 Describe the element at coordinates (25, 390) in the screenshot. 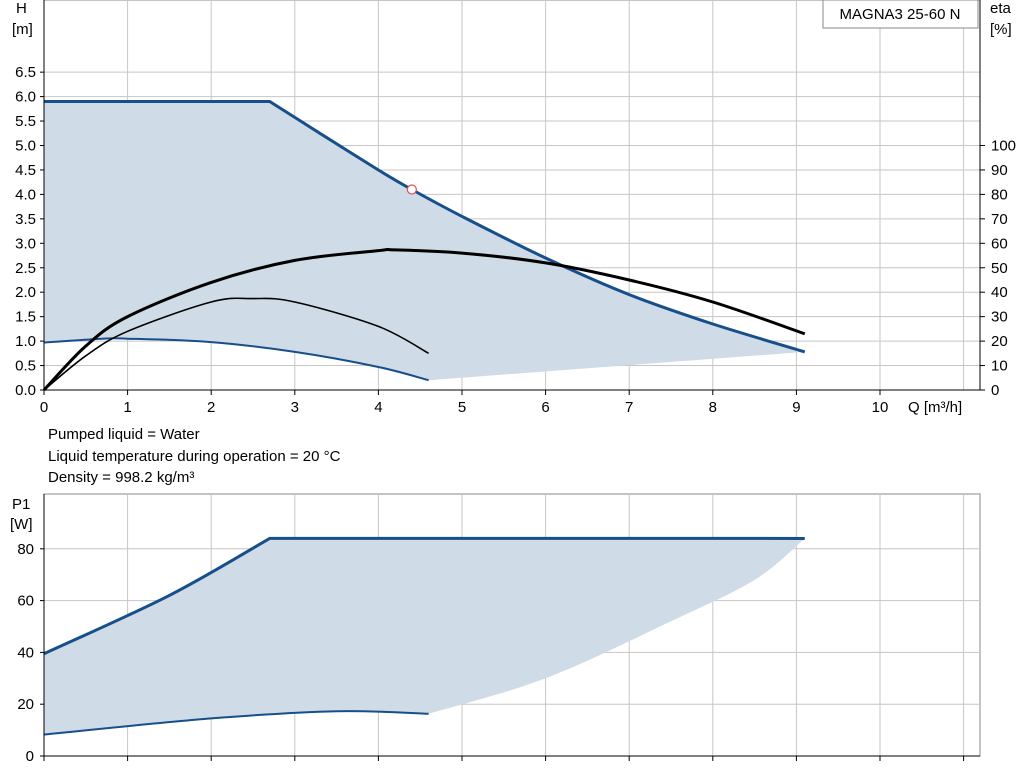

I see `y-tick-label: 0.0` at that location.